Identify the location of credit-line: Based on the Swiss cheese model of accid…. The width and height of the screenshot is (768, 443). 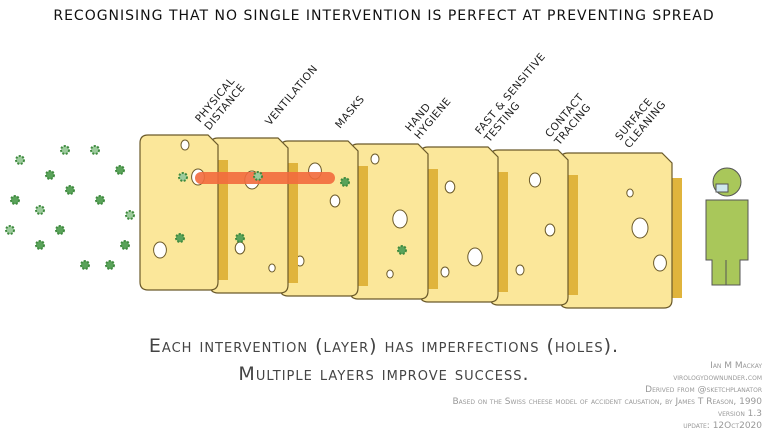
(608, 402).